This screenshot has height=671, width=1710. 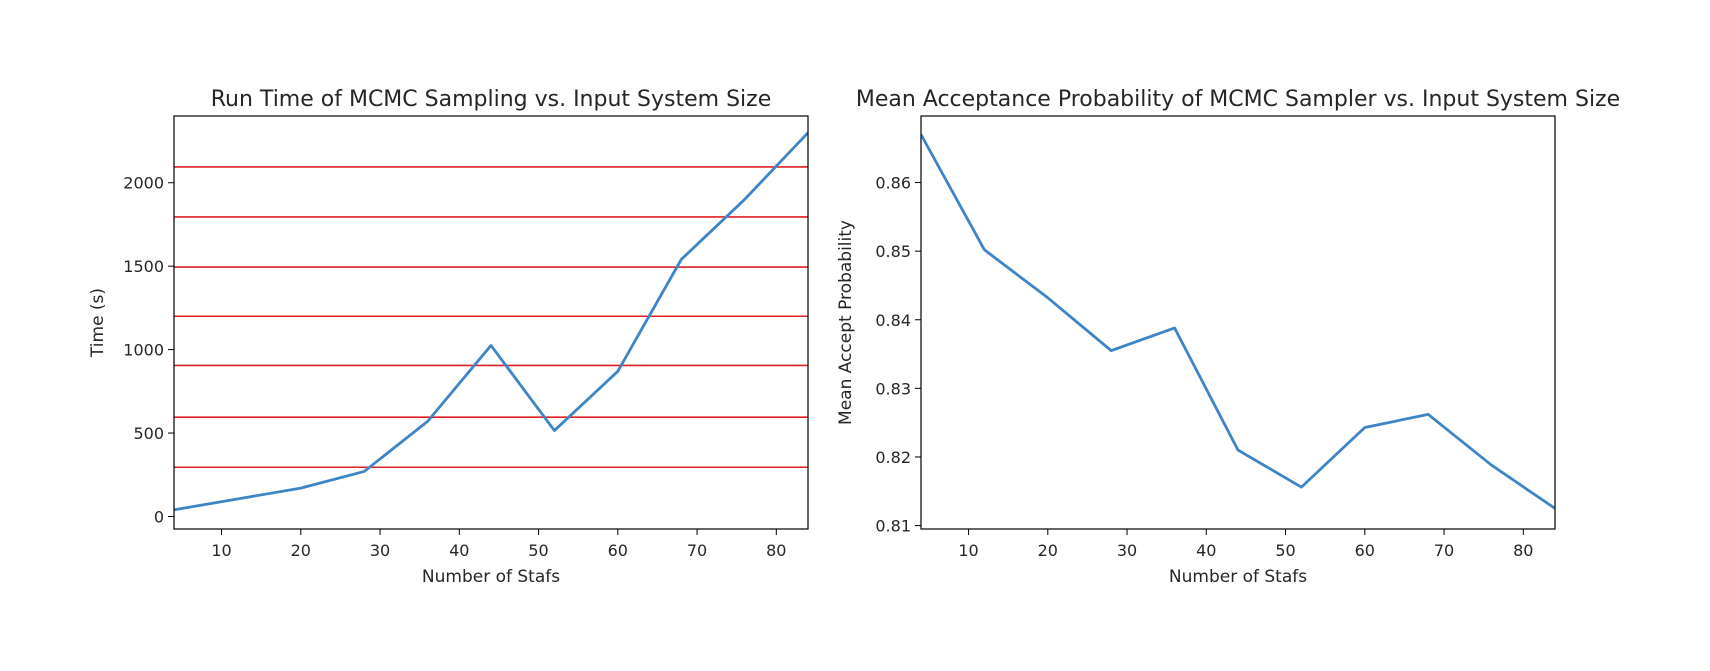 I want to click on y-tick-label: 0.84, so click(x=893, y=320).